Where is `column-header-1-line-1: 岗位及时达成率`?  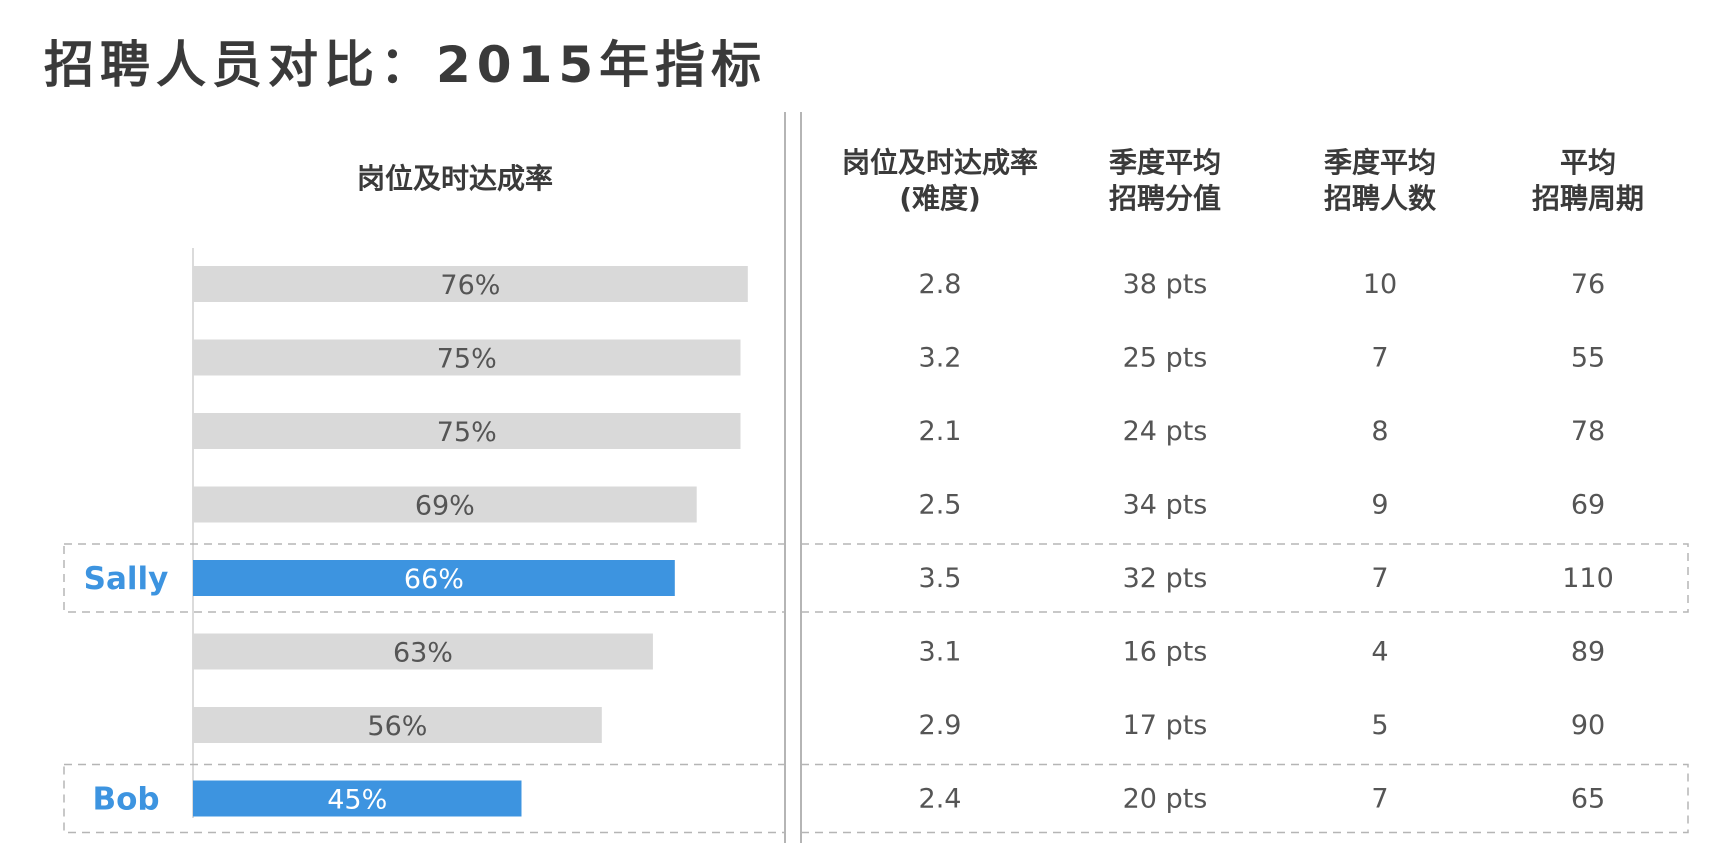 column-header-1-line-1: 岗位及时达成率 is located at coordinates (940, 162).